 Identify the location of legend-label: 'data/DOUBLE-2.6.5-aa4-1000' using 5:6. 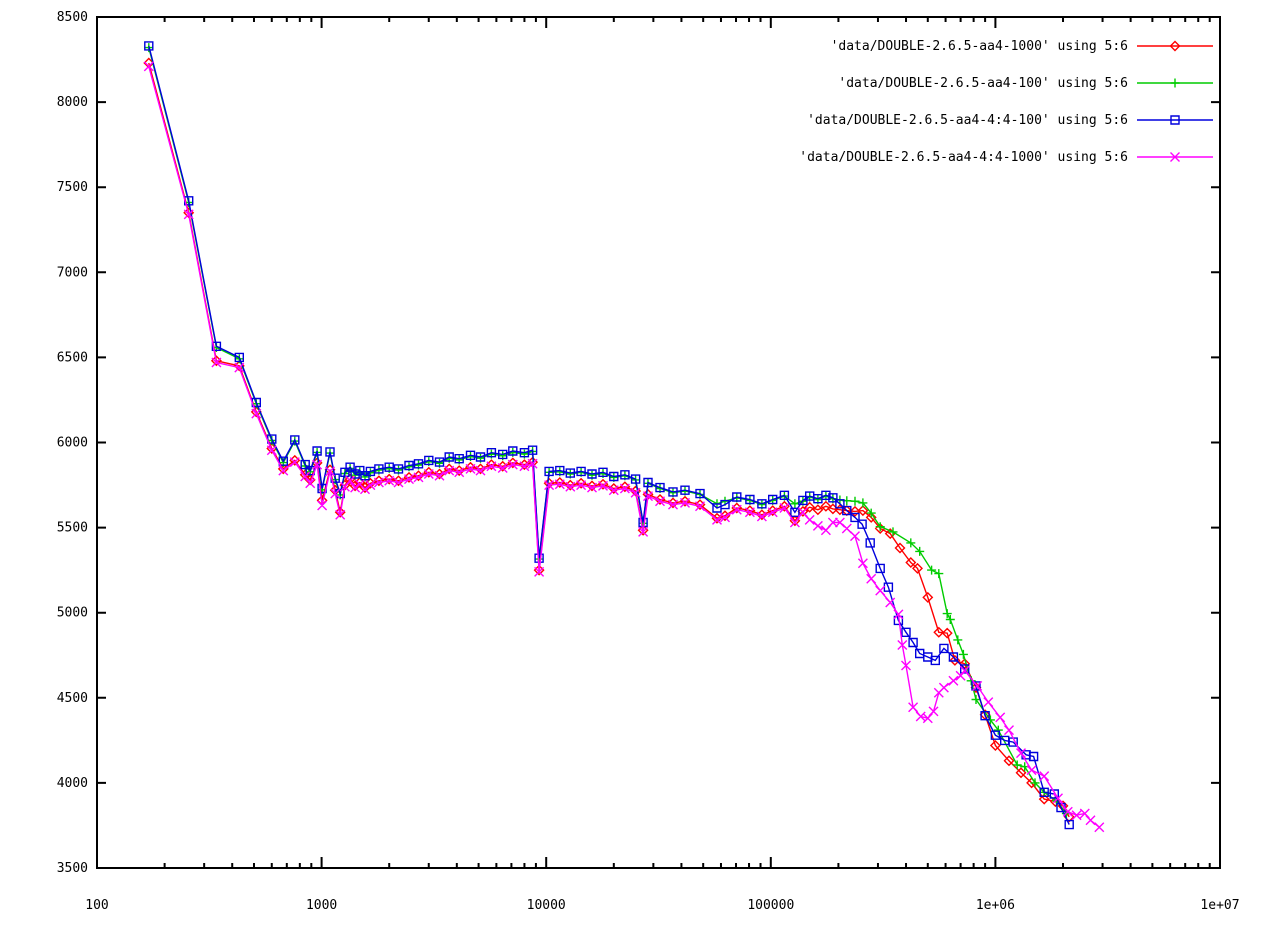
(979, 46).